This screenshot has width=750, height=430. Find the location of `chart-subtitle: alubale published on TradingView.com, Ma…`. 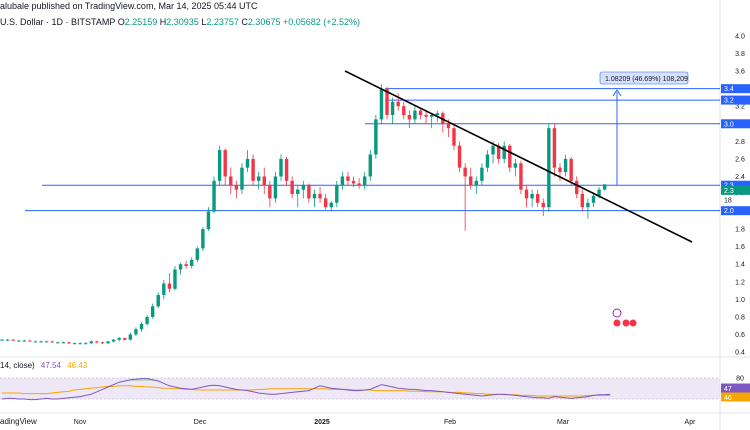

chart-subtitle: alubale published on TradingView.com, Ma… is located at coordinates (129, 6).